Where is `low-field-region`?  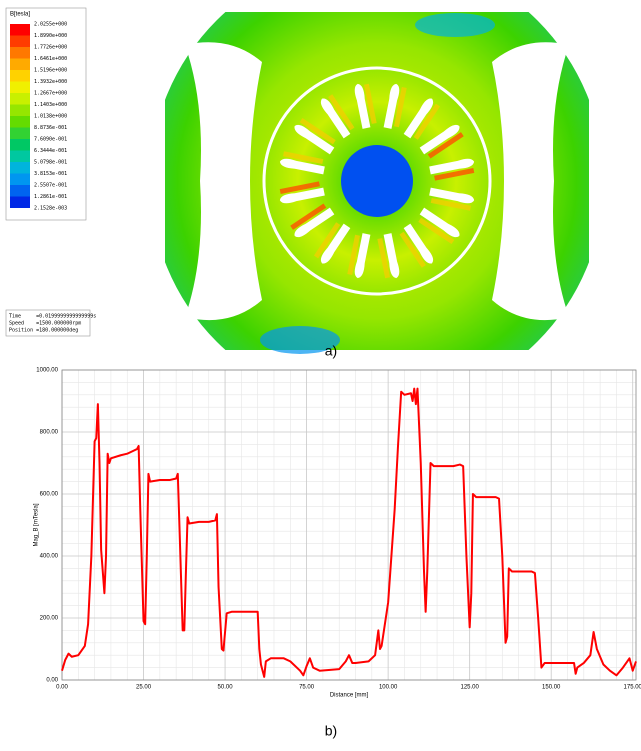
low-field-region is located at coordinates (455, 25).